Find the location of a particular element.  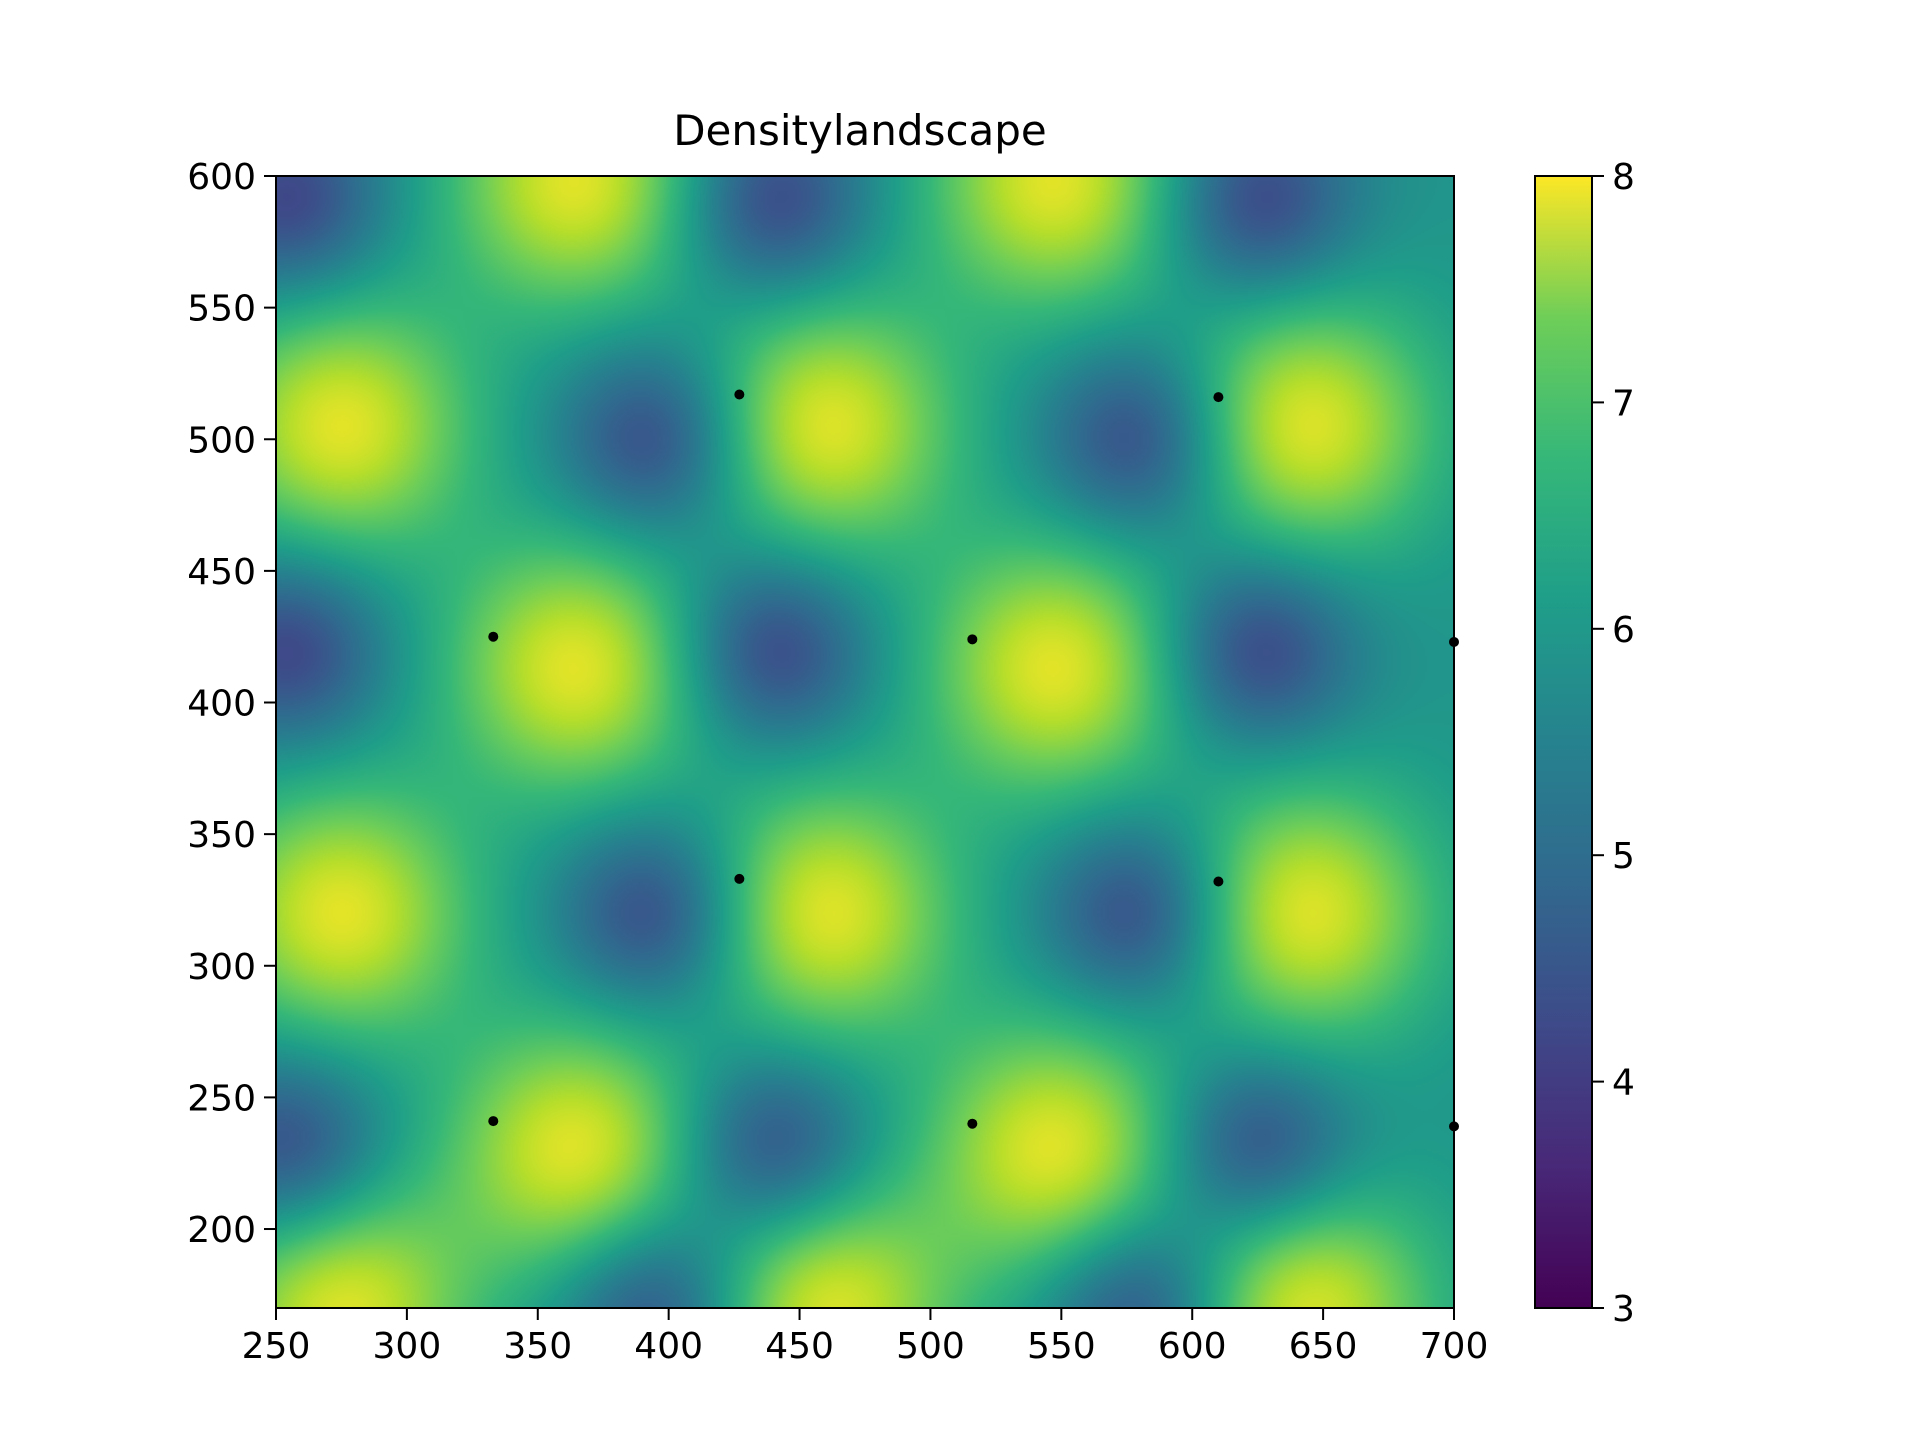

x-tick-label: 350 is located at coordinates (537, 1346).